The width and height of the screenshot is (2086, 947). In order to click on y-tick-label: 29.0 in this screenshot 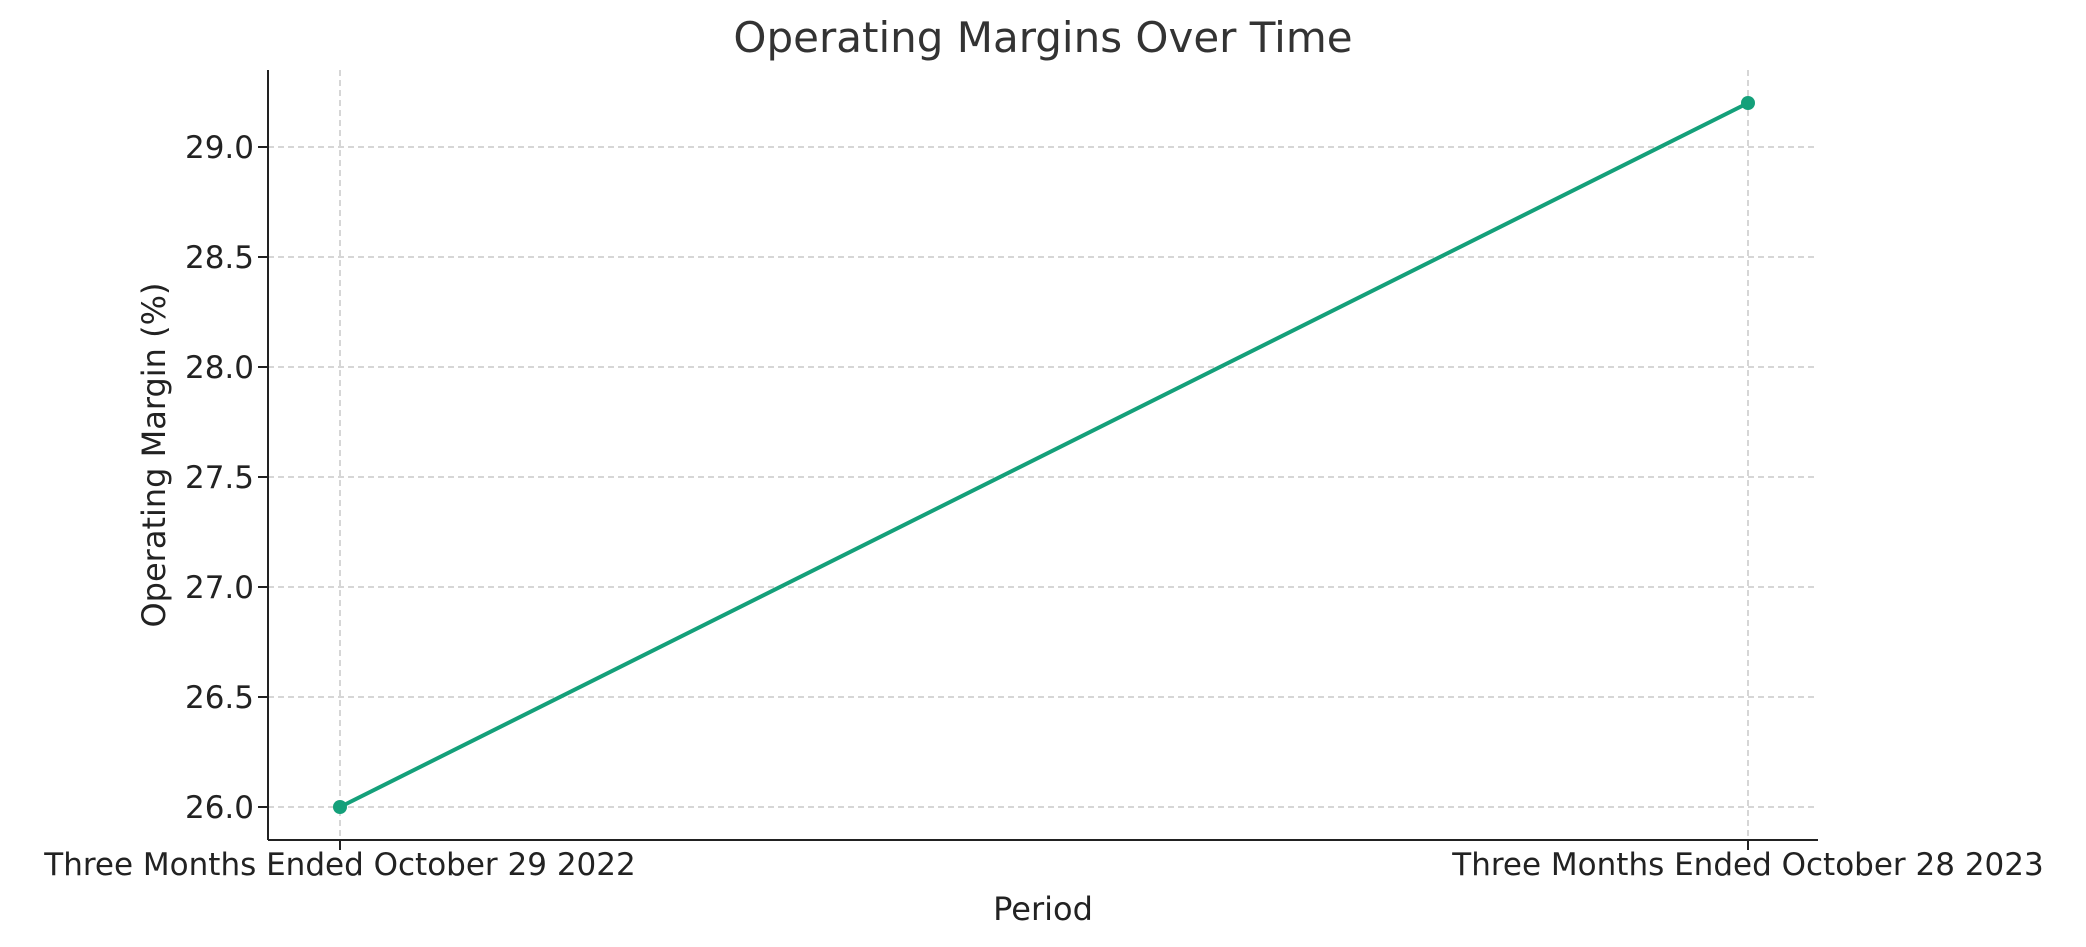, I will do `click(219, 148)`.